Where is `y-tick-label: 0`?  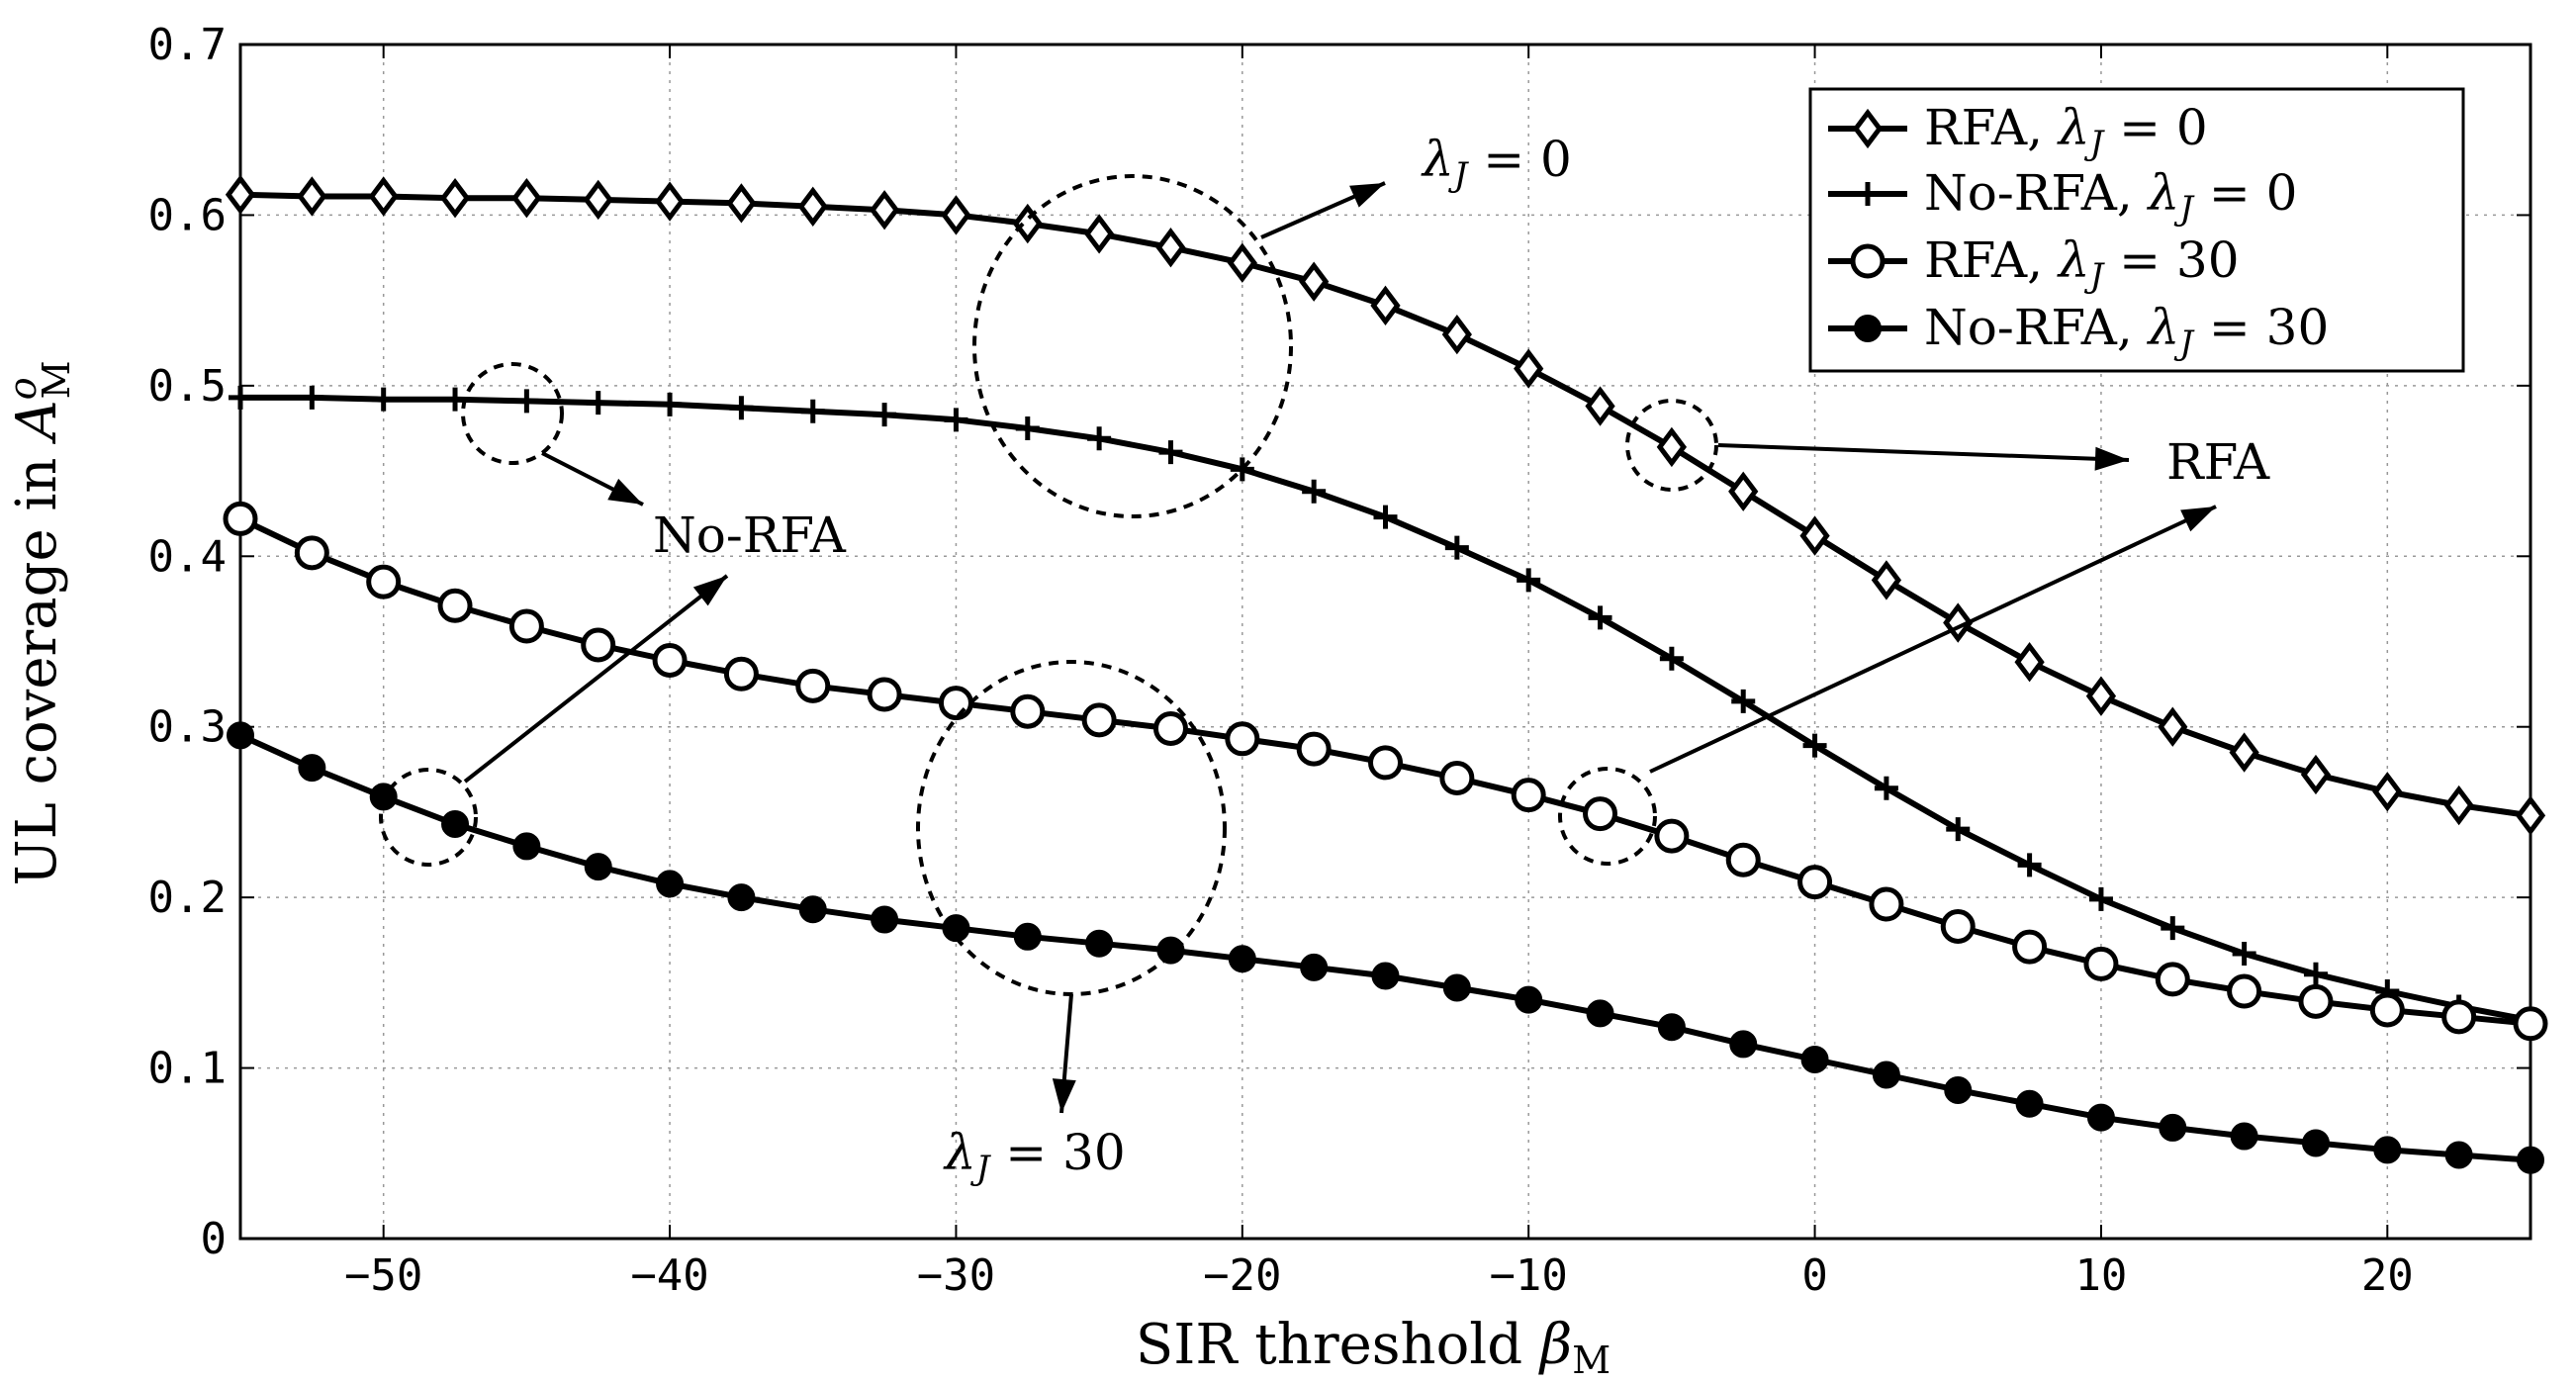
y-tick-label: 0 is located at coordinates (214, 1239).